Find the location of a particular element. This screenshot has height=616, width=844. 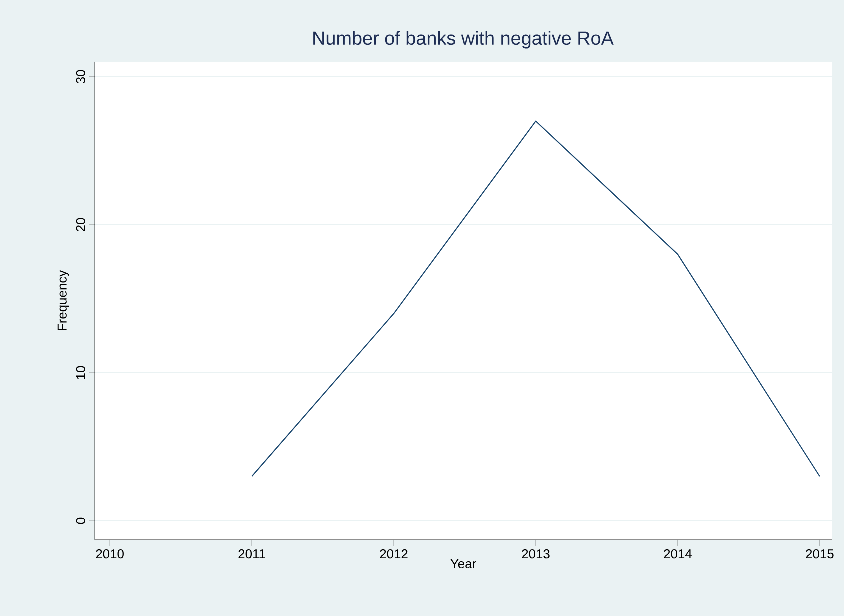

y-tick-label: 30 is located at coordinates (81, 77).